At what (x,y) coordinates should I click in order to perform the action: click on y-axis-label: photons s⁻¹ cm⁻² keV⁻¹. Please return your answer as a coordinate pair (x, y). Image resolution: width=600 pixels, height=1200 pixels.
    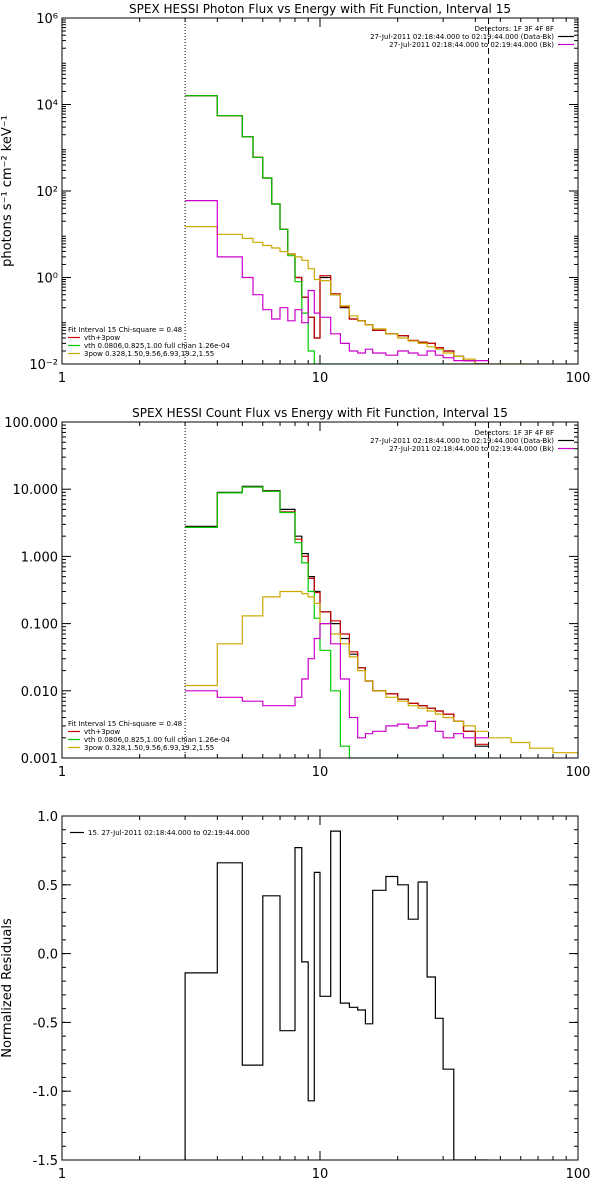
    Looking at the image, I should click on (7, 191).